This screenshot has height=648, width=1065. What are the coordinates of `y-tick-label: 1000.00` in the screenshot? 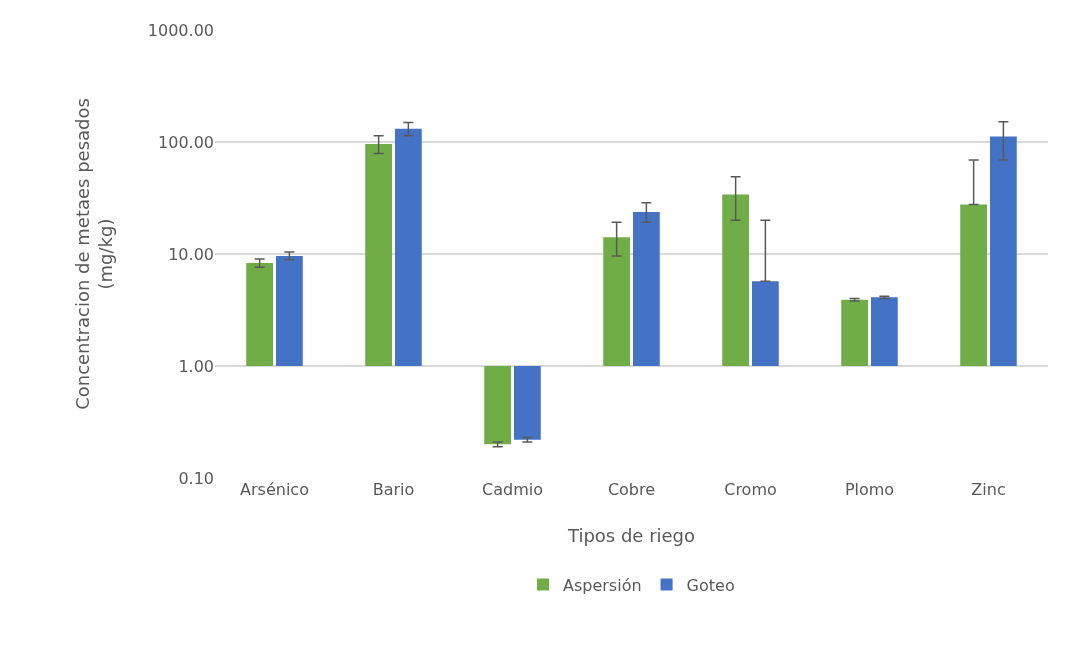 It's located at (180, 30).